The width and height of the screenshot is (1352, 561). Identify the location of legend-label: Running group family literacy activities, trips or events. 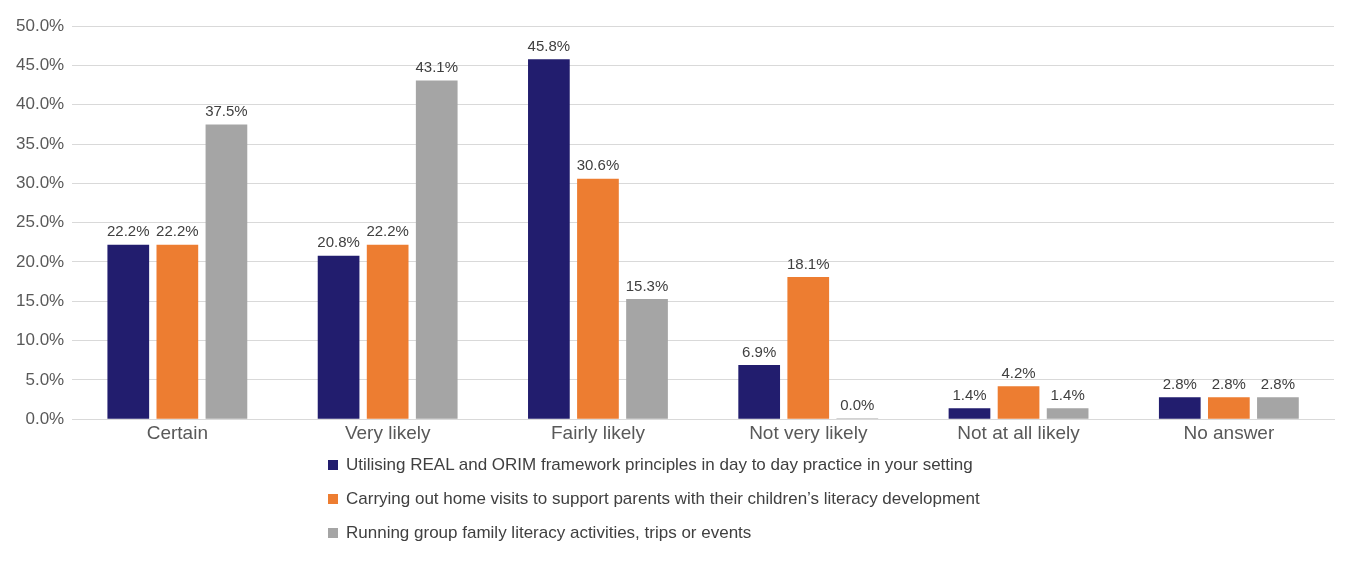
(549, 533).